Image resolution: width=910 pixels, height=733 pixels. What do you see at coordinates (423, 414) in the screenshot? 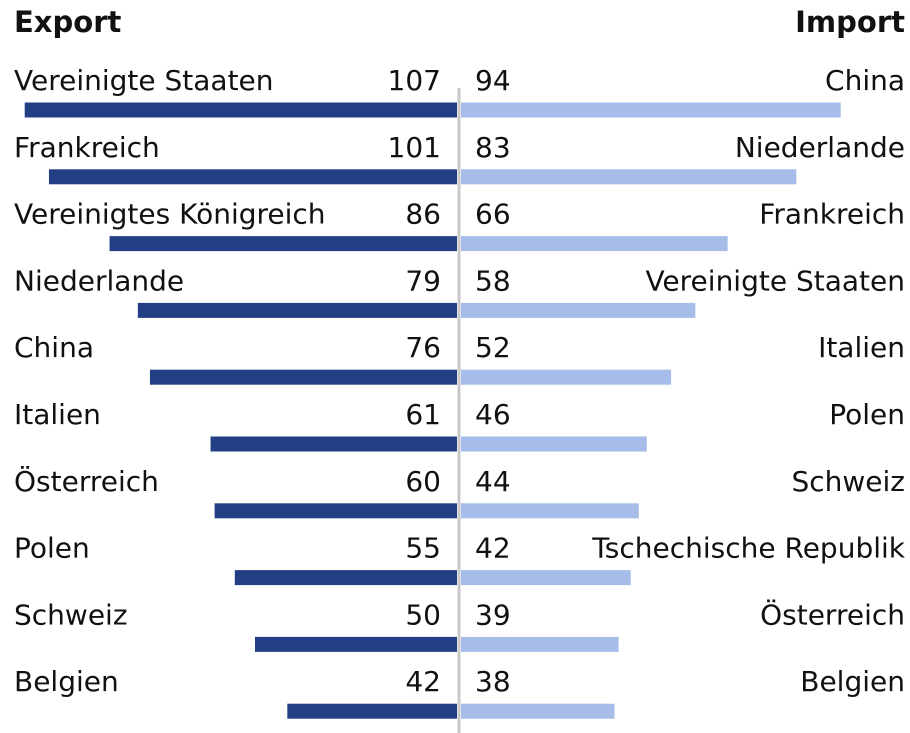
I see `value-label: 61` at bounding box center [423, 414].